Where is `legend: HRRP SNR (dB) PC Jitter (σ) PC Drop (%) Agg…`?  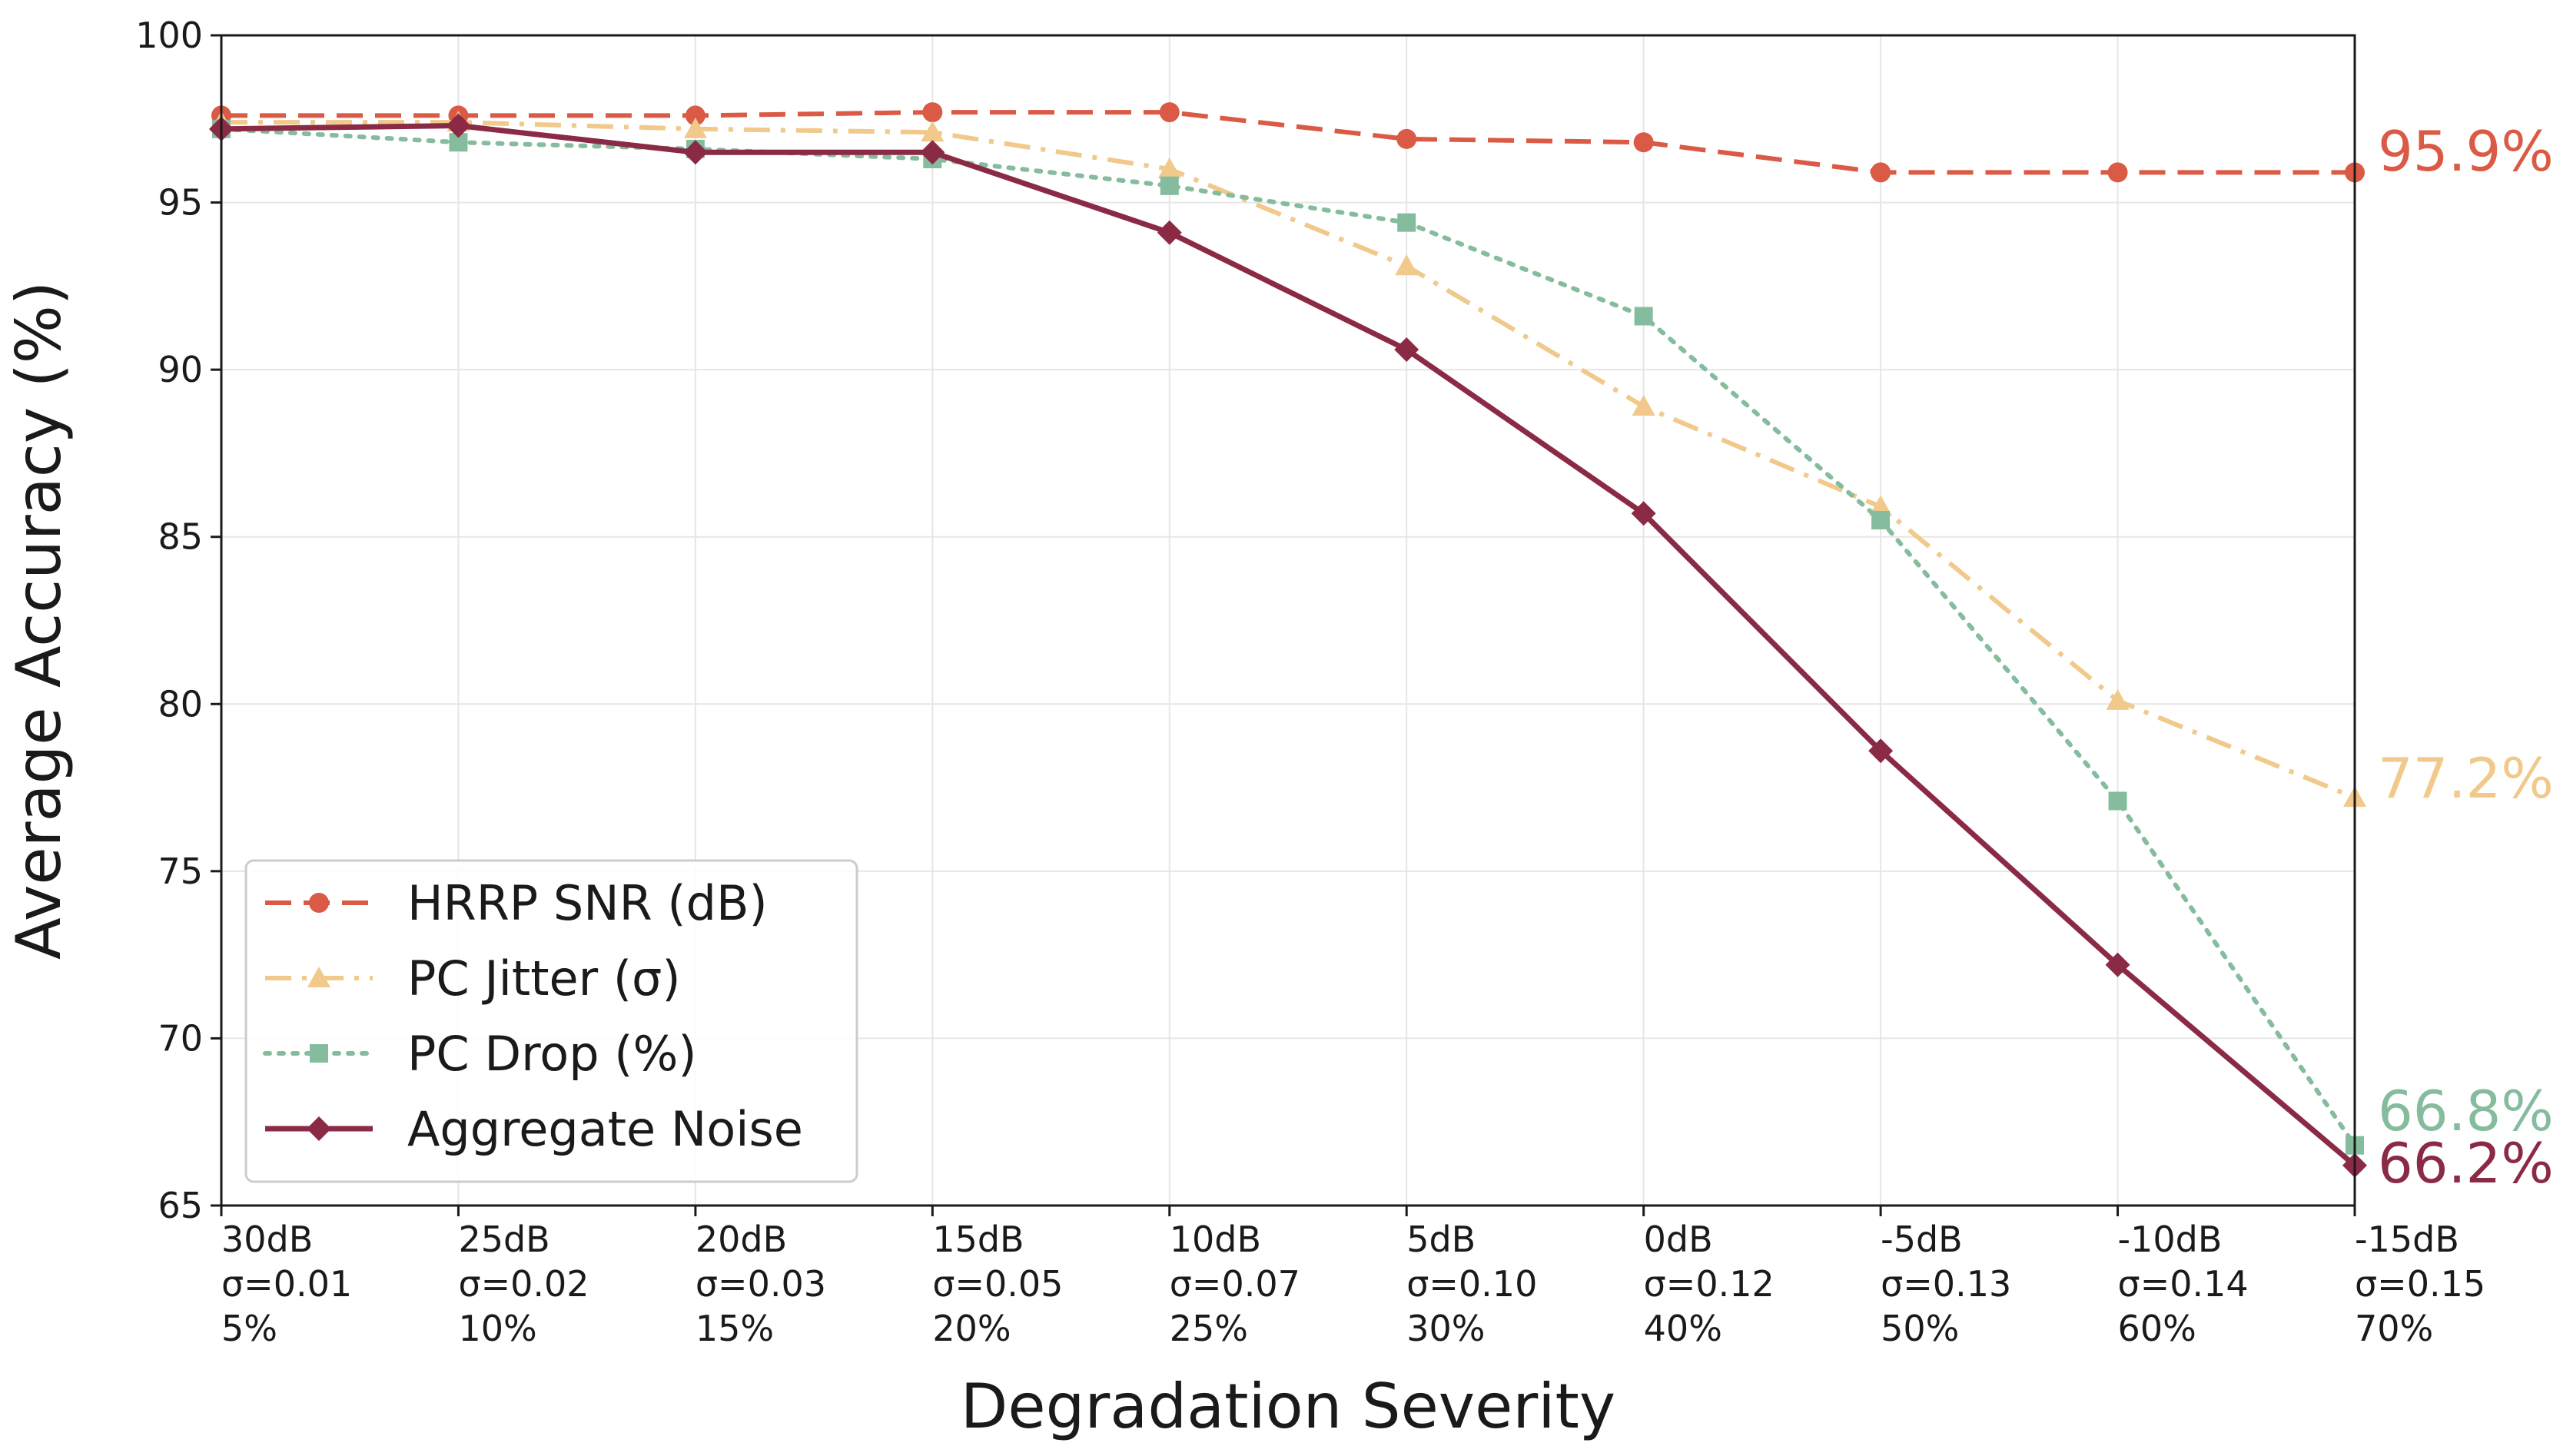
legend: HRRP SNR (dB) PC Jitter (σ) PC Drop (%) Agg… is located at coordinates (551, 1021).